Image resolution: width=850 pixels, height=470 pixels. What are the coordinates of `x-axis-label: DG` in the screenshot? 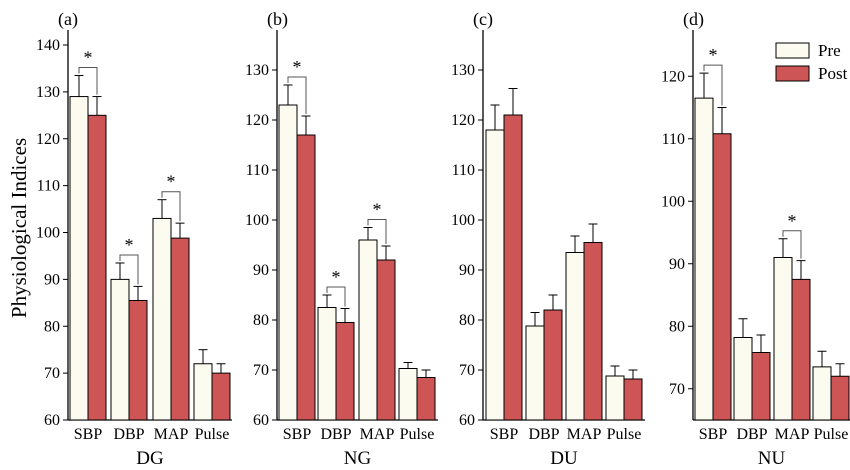 It's located at (150, 458).